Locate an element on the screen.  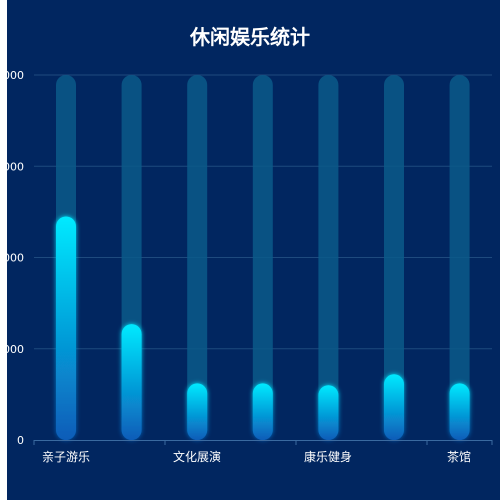
x-tick-label: 文化展演 is located at coordinates (197, 456).